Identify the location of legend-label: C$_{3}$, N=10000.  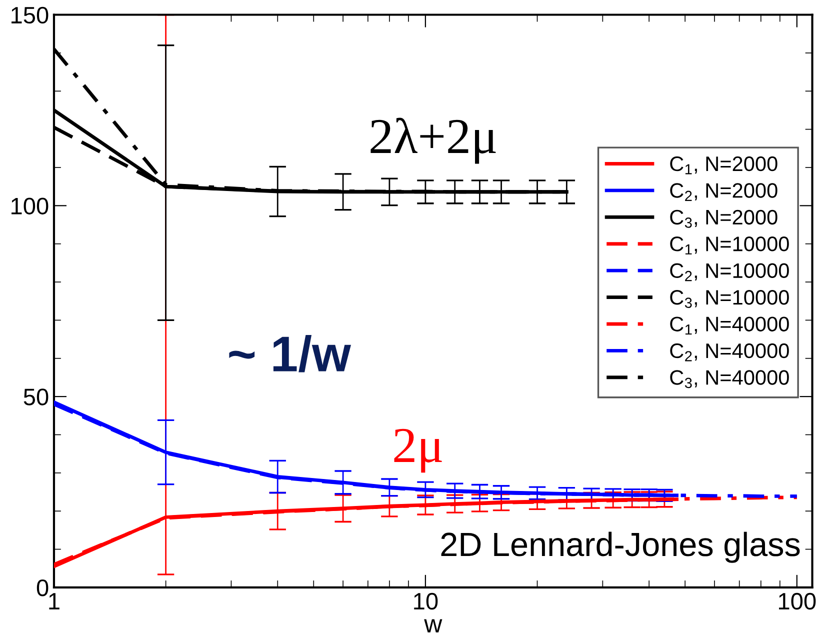
(729, 299).